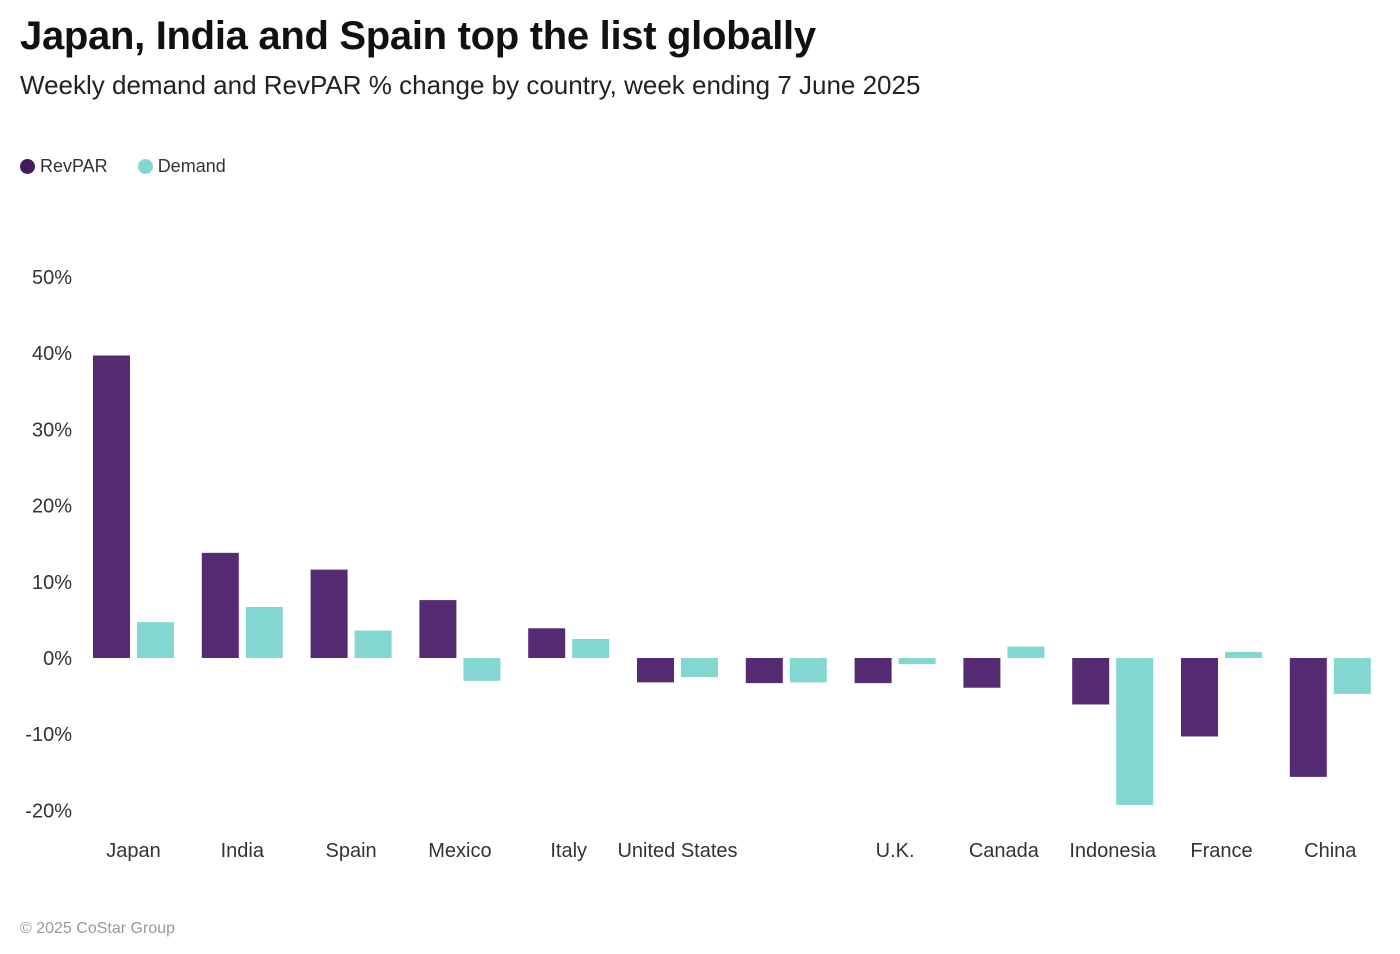 The height and width of the screenshot is (954, 1400). Describe the element at coordinates (1113, 851) in the screenshot. I see `x-tick-label: Indonesia` at that location.